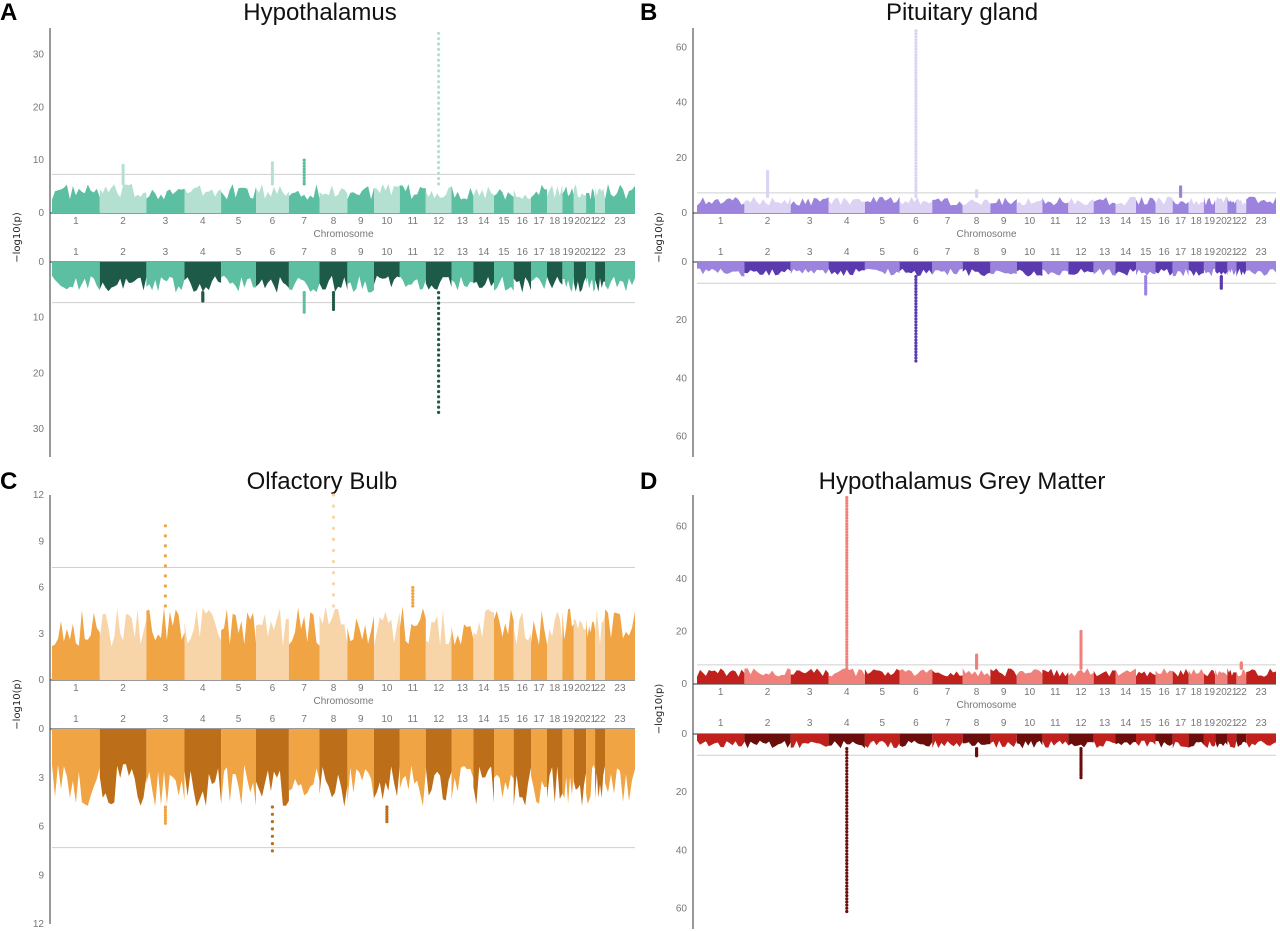 The height and width of the screenshot is (931, 1280). What do you see at coordinates (580, 252) in the screenshot?
I see `chromosome-label-bottom-a-20: 20` at bounding box center [580, 252].